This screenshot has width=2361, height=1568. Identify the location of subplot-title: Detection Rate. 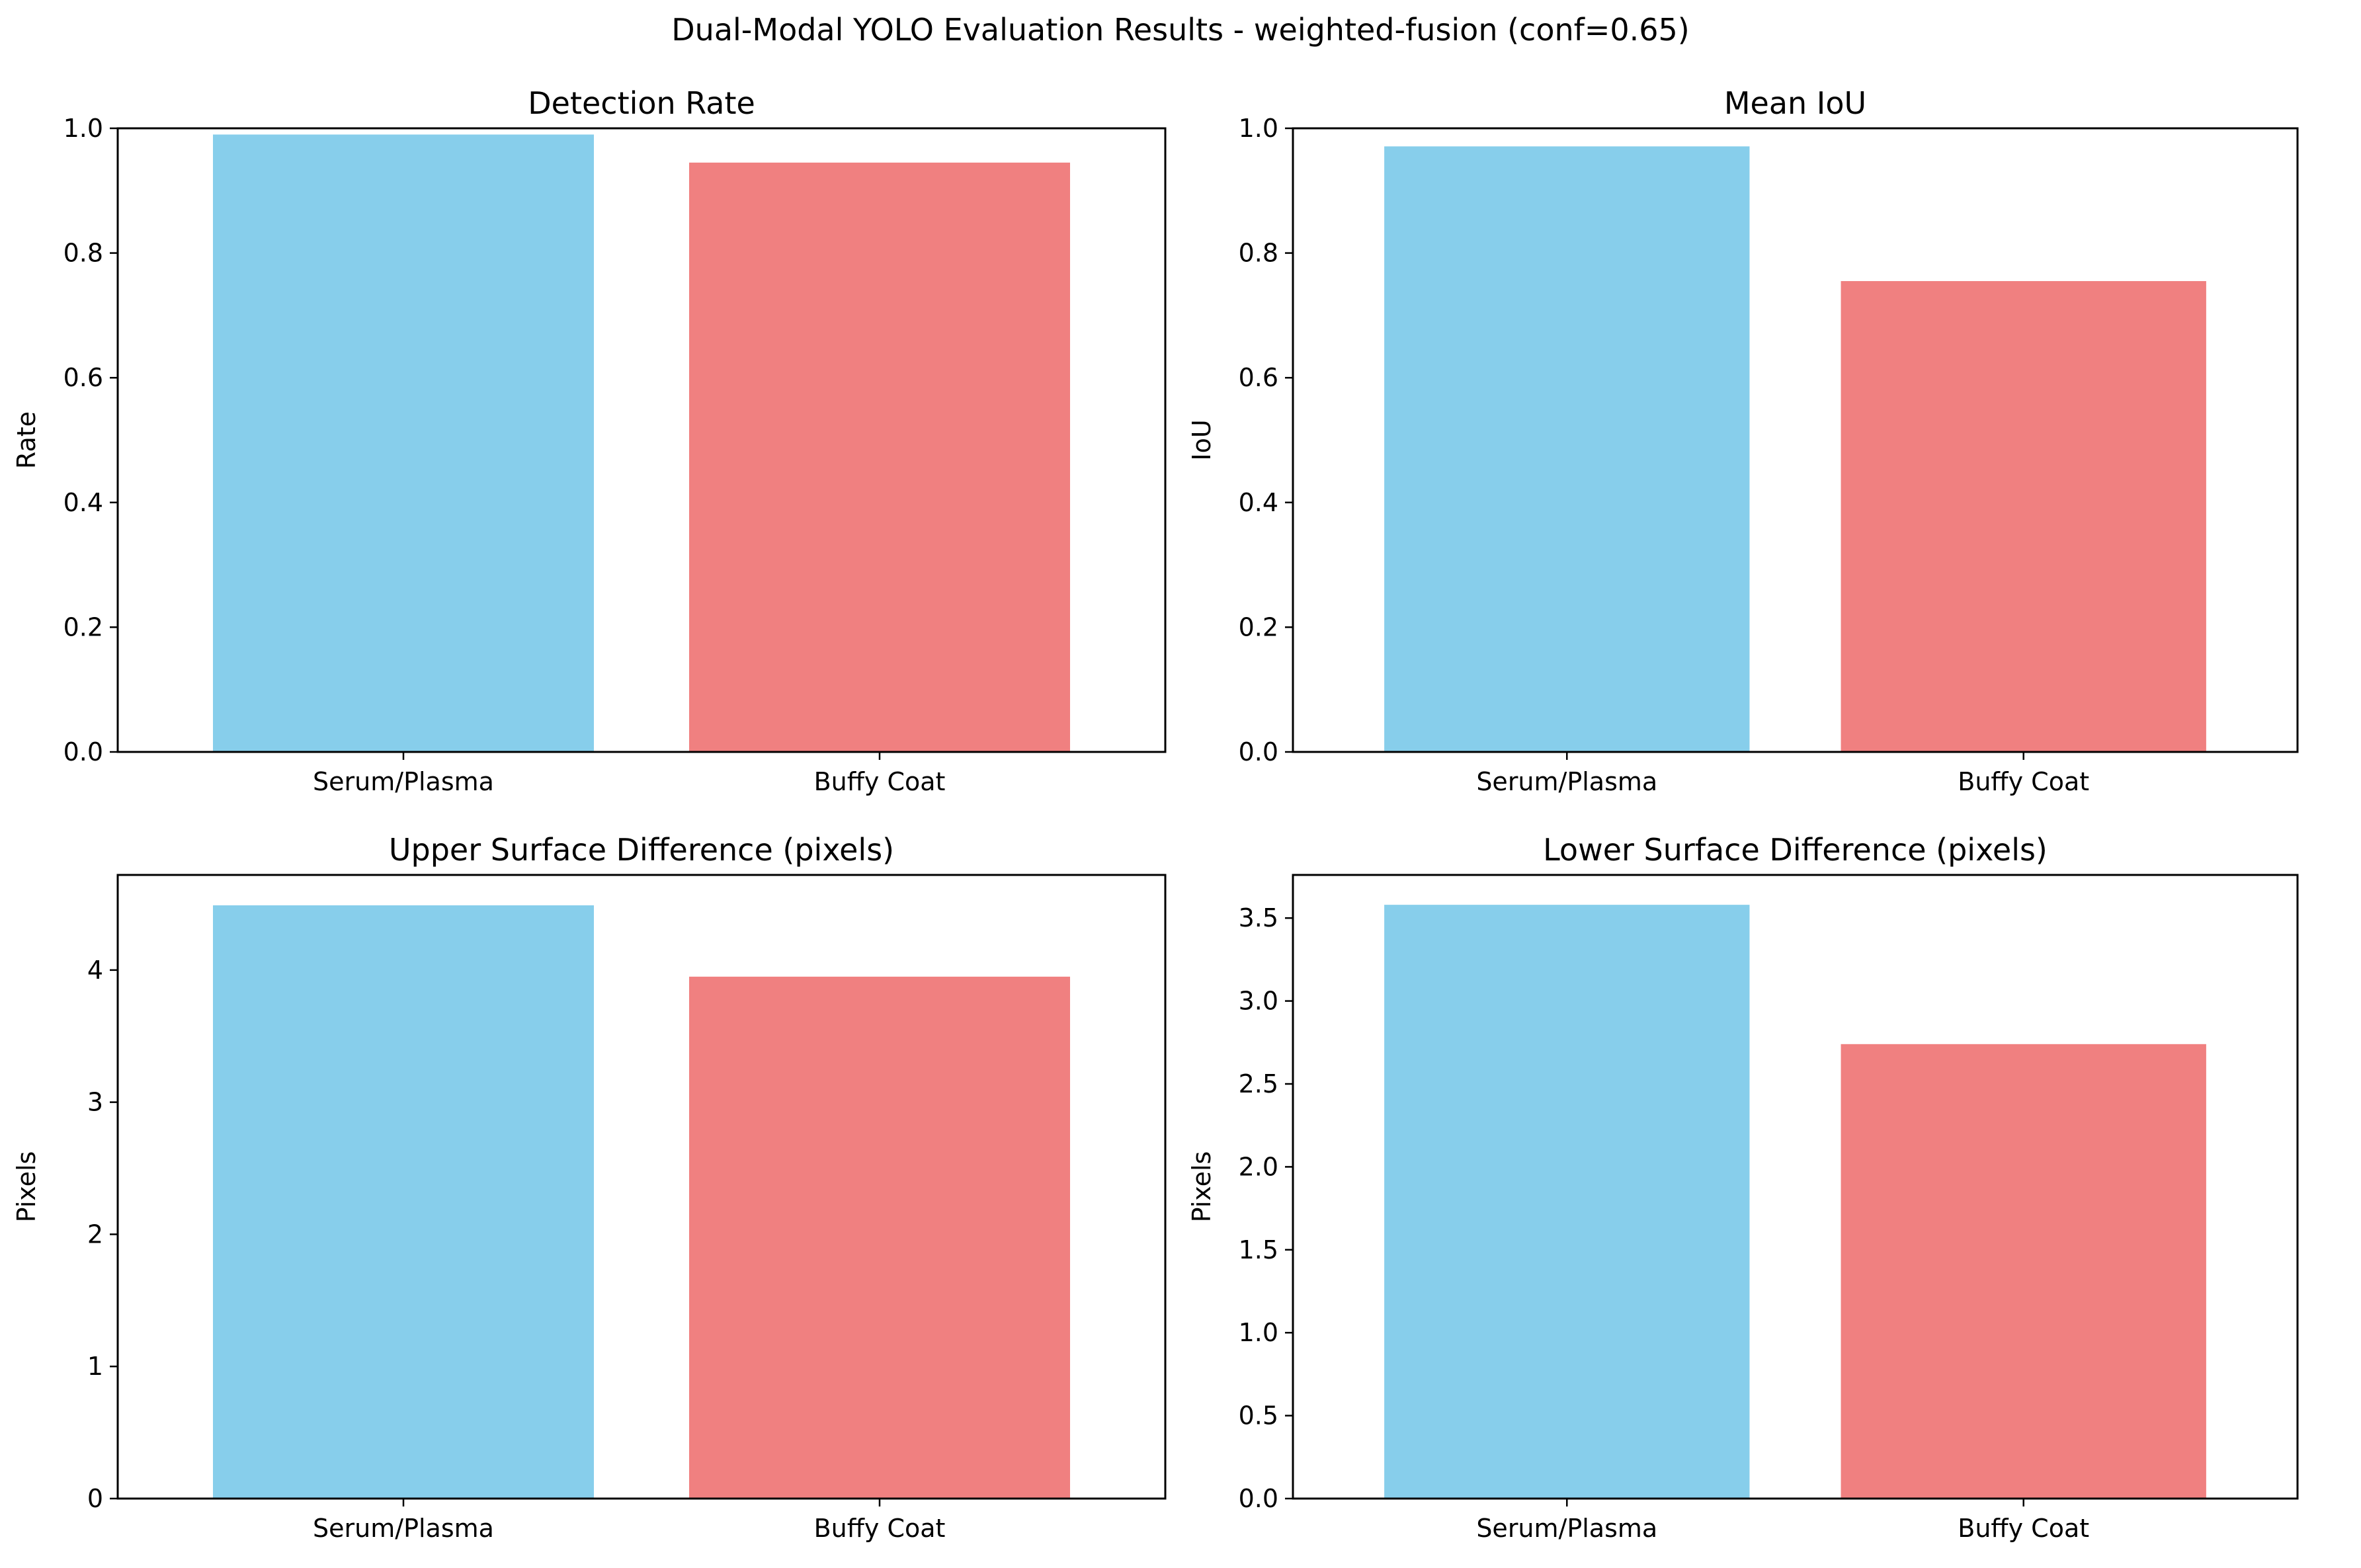
(641, 103).